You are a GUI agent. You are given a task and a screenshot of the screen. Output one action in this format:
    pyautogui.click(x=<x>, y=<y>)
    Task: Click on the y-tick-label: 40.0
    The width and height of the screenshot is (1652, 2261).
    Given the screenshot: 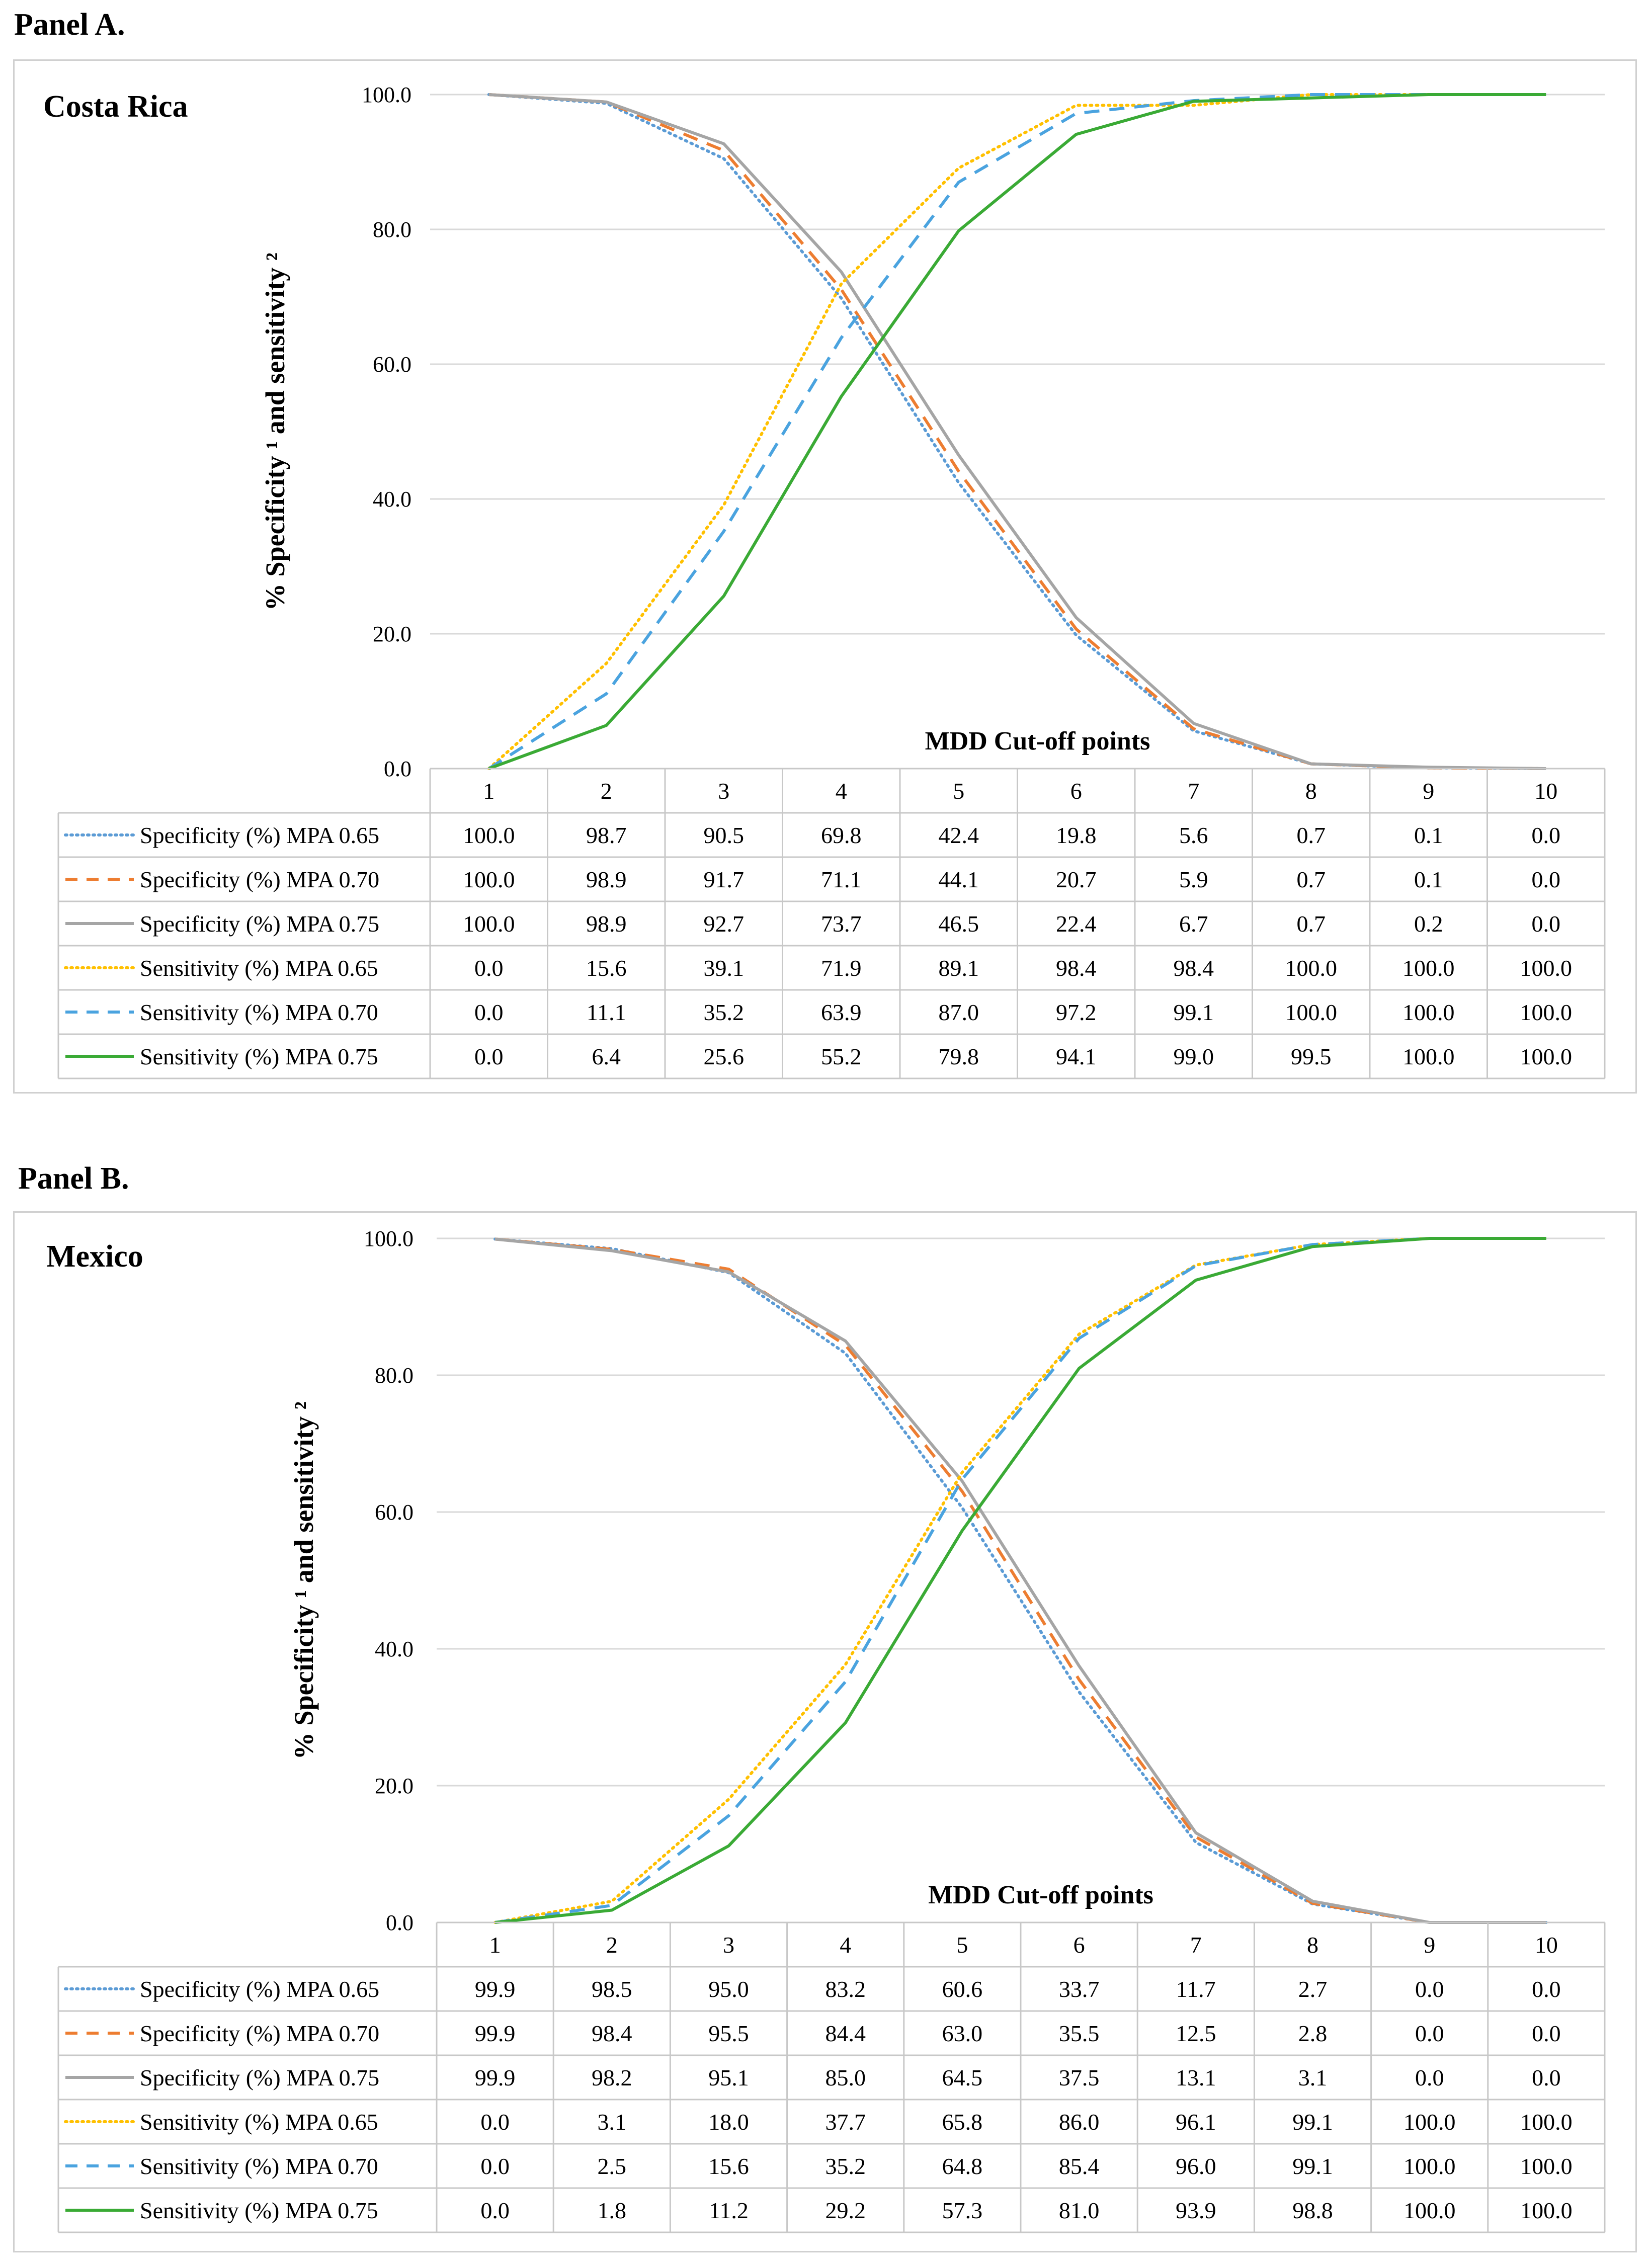 What is the action you would take?
    pyautogui.click(x=394, y=1649)
    